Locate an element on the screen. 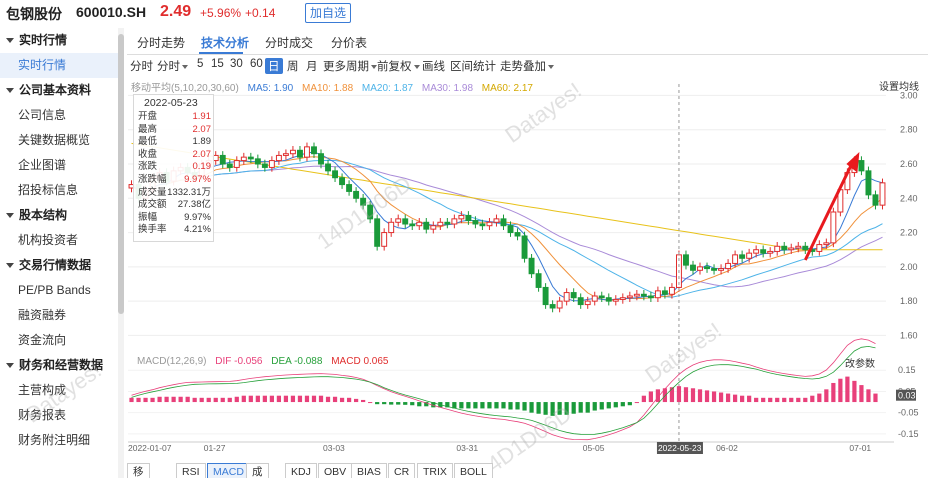 This screenshot has width=928, height=478. sidebar-section: 公司基本资料 is located at coordinates (59, 90).